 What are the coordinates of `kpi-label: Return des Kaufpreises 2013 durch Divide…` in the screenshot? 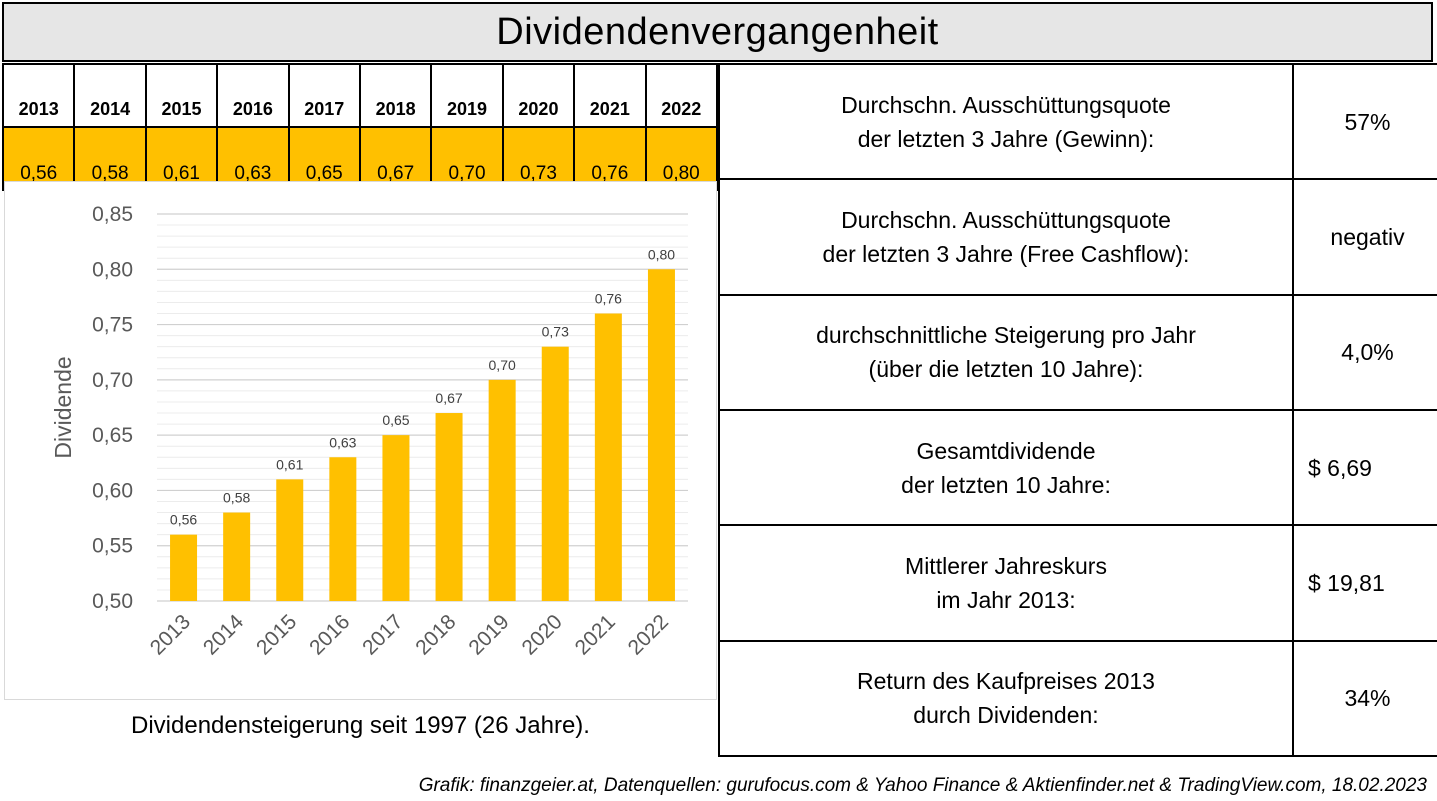 It's located at (1006, 698).